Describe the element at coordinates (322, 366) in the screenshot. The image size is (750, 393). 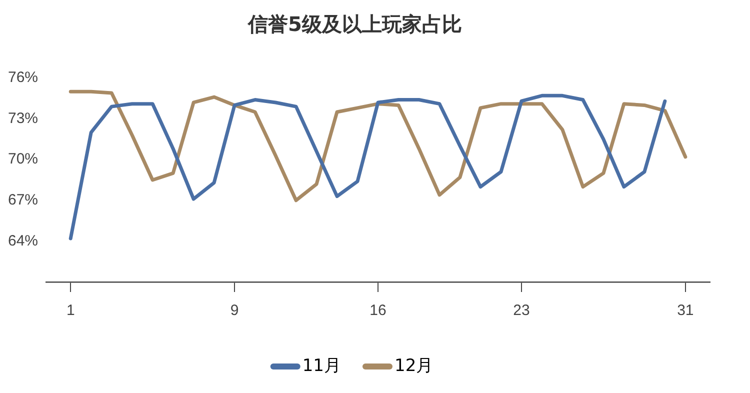
I see `legend-label: 11月` at that location.